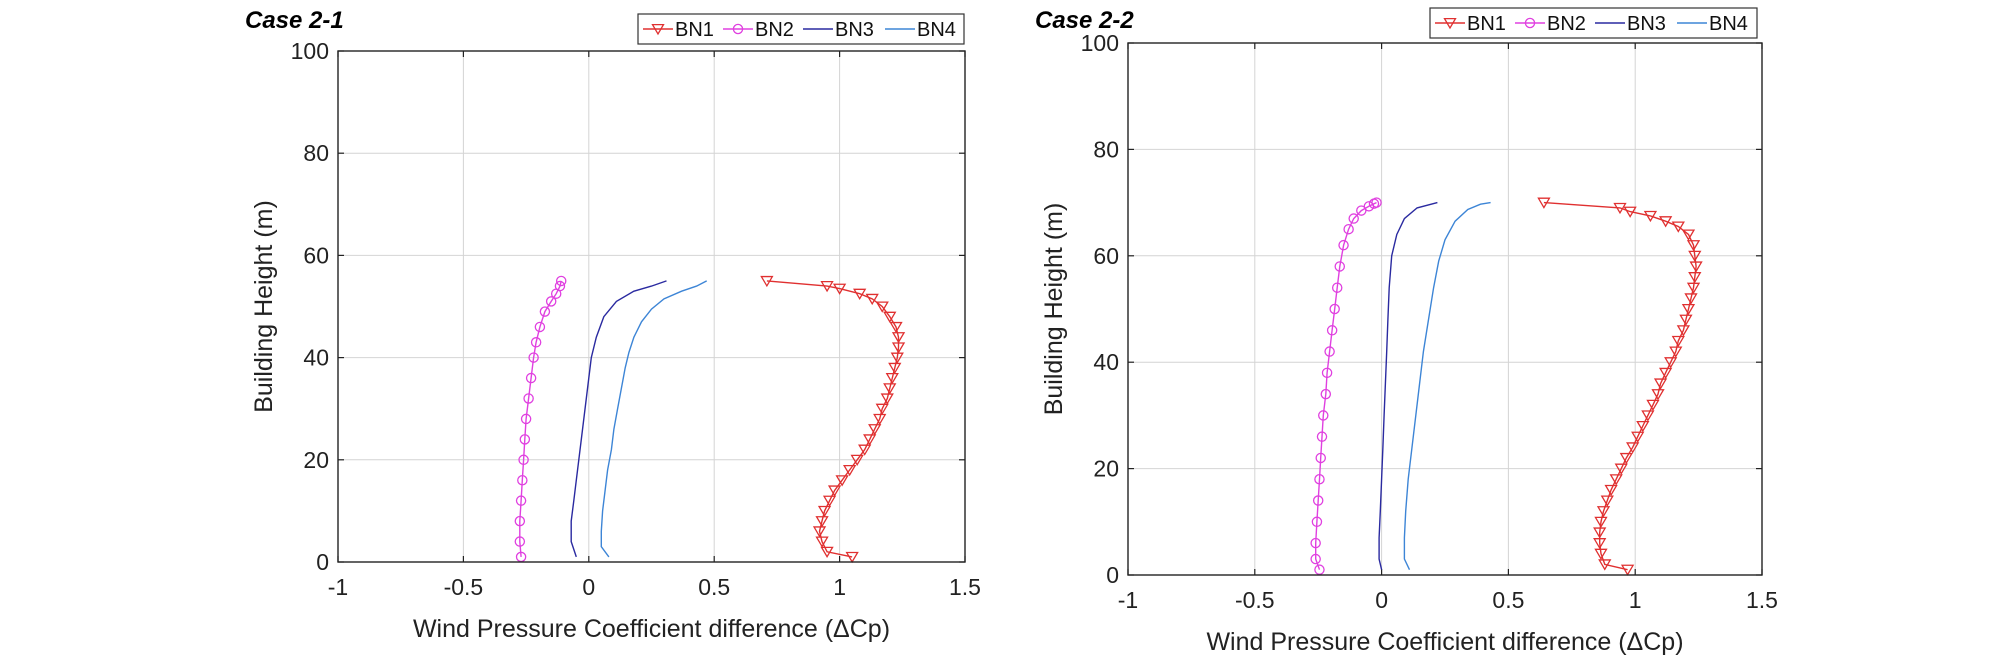 Image resolution: width=2008 pixels, height=663 pixels. I want to click on series-line-bn2, so click(1346, 385).